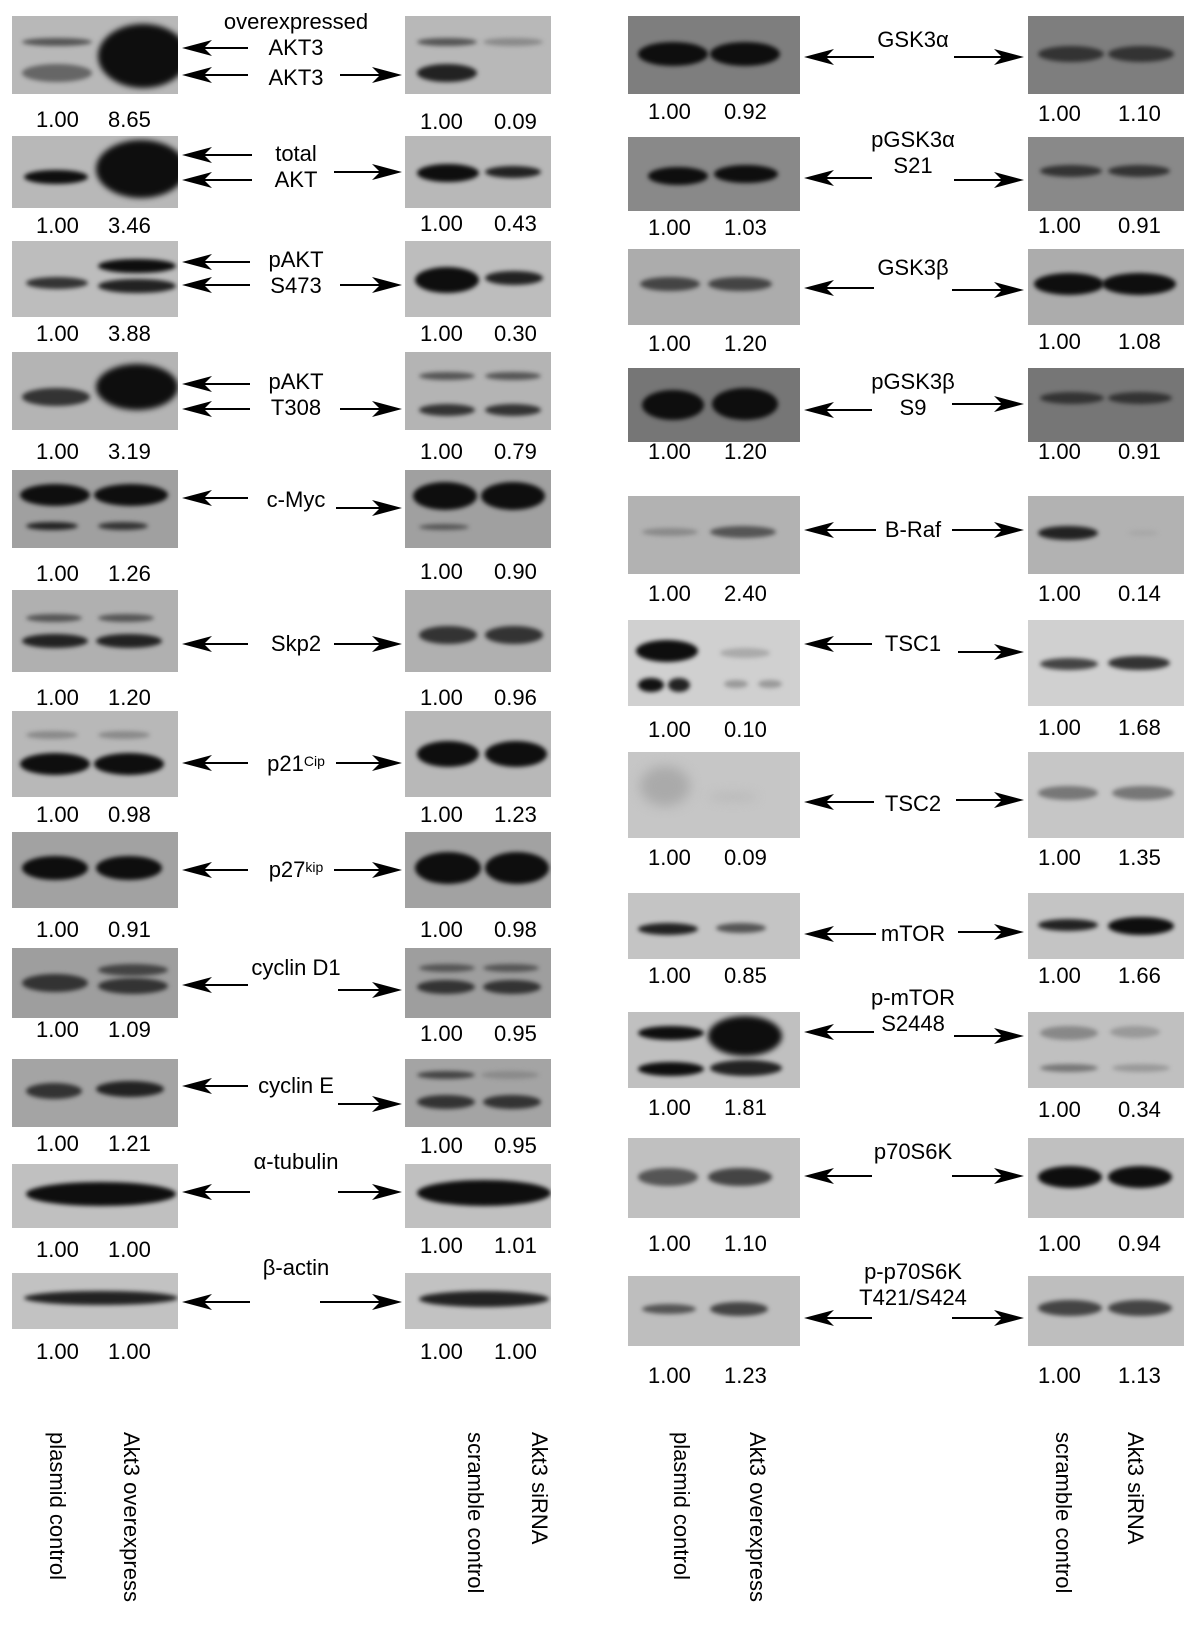 The height and width of the screenshot is (1627, 1184). What do you see at coordinates (913, 139) in the screenshot?
I see `label-pgsk3a-s21: pGSK3α` at bounding box center [913, 139].